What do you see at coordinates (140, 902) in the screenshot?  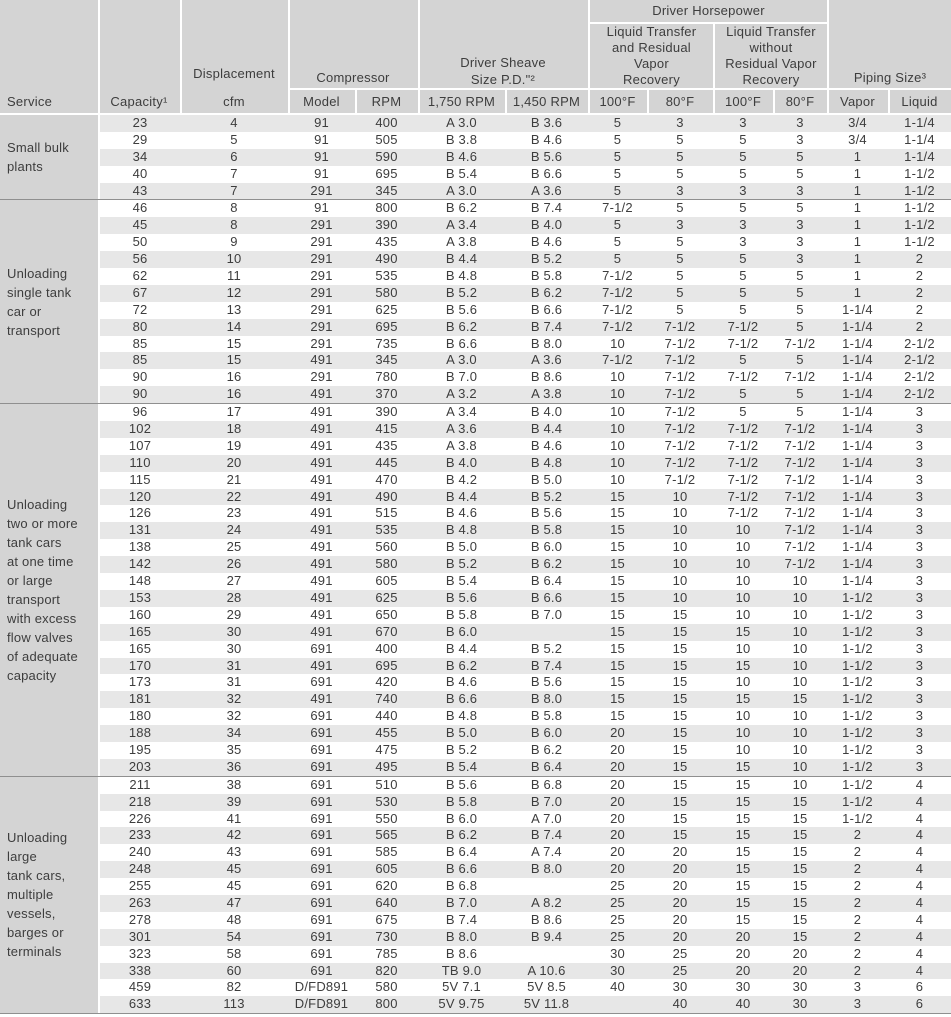 I see `cell-capacity: 263` at bounding box center [140, 902].